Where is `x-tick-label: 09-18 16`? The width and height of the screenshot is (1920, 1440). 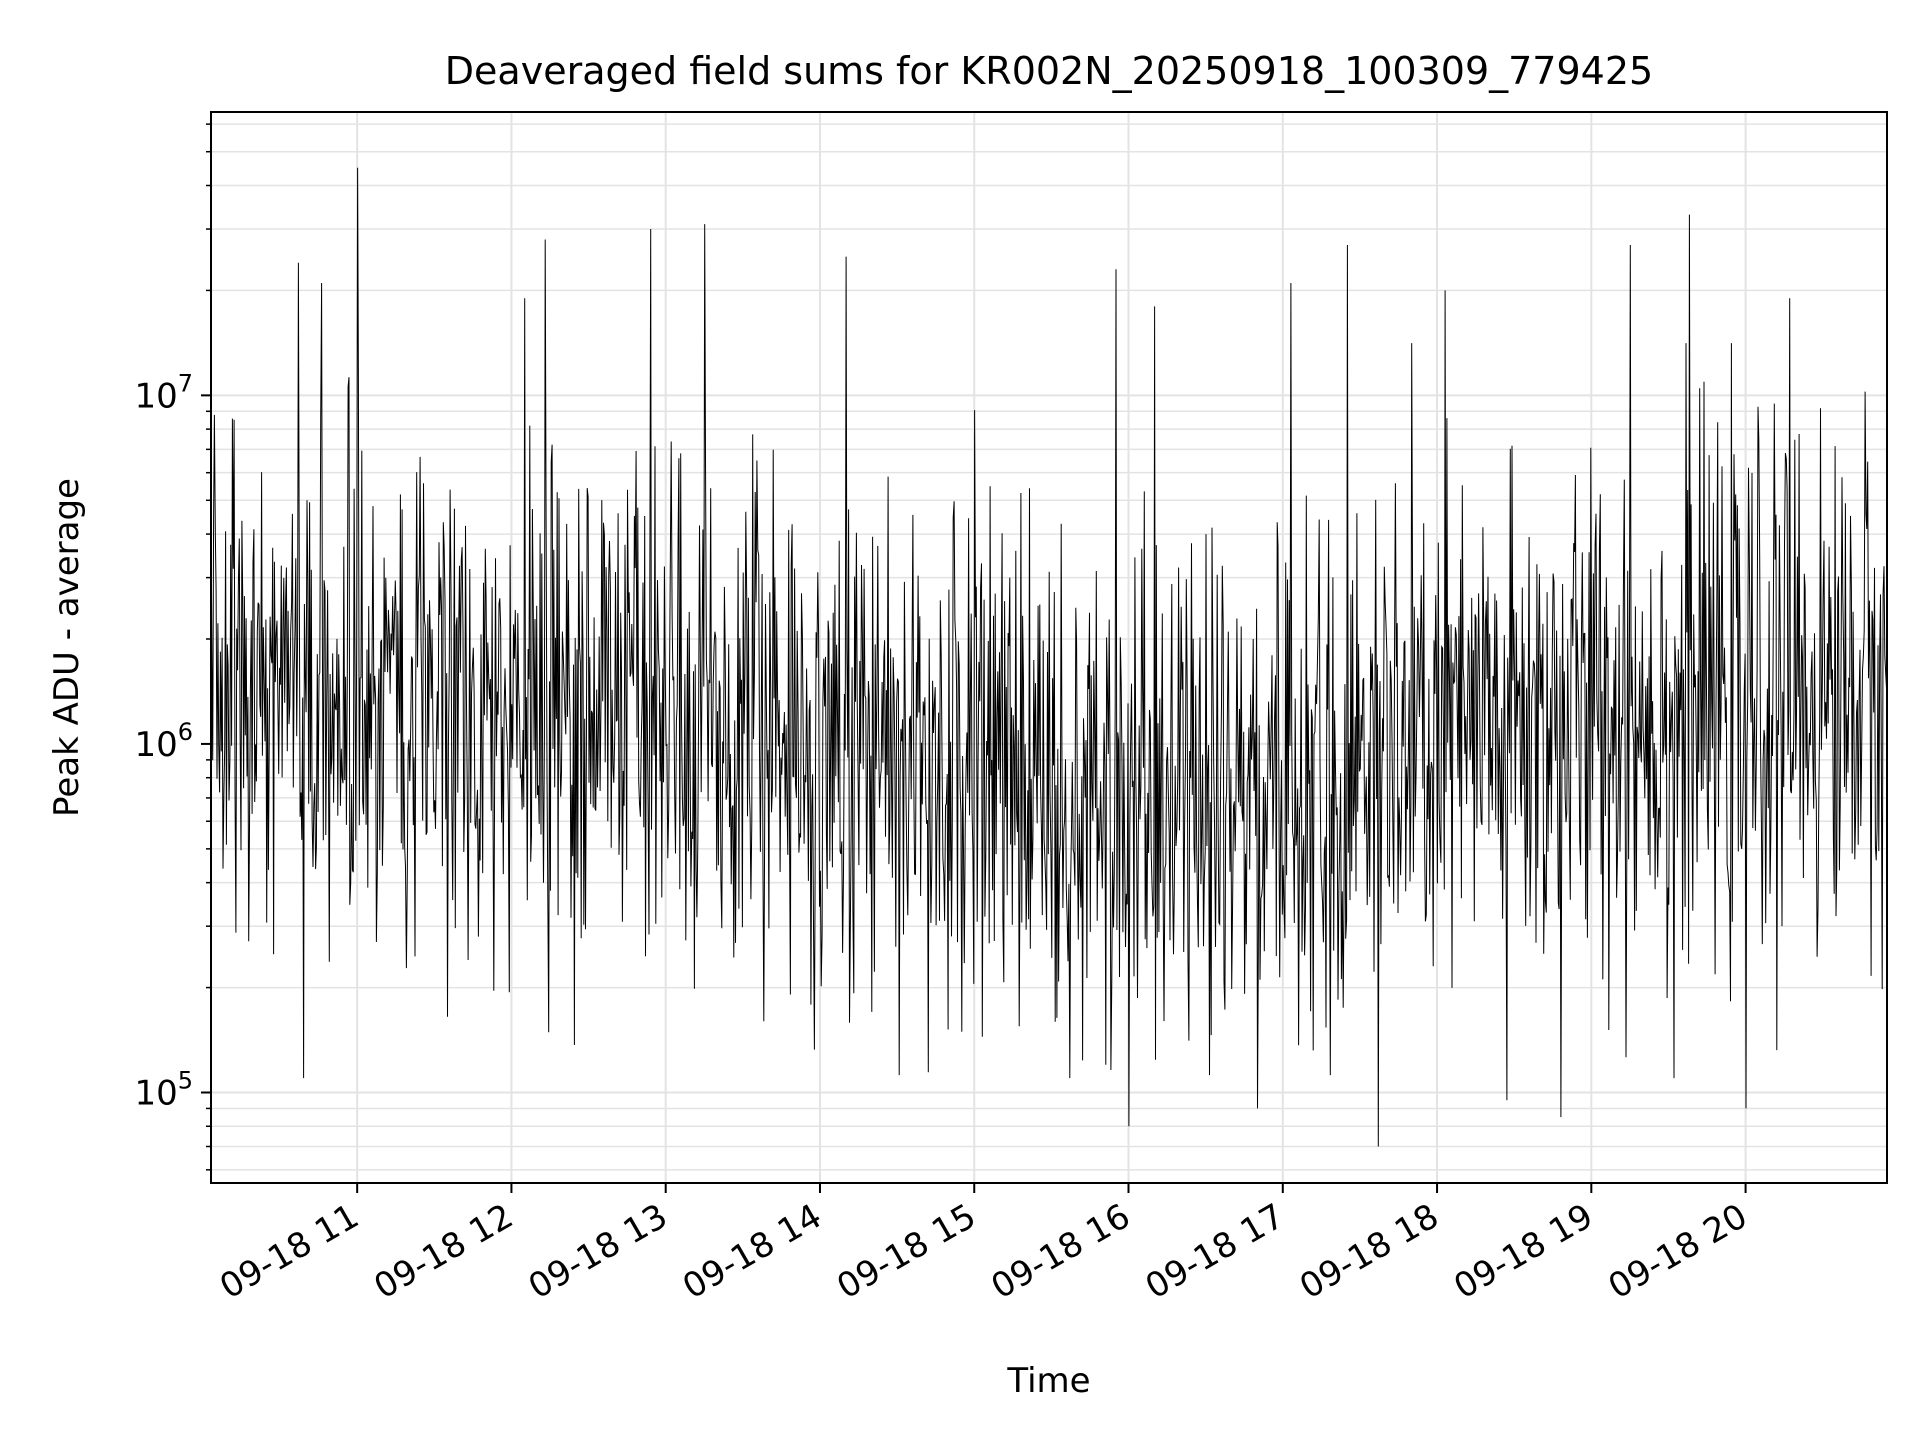 x-tick-label: 09-18 16 is located at coordinates (1061, 1251).